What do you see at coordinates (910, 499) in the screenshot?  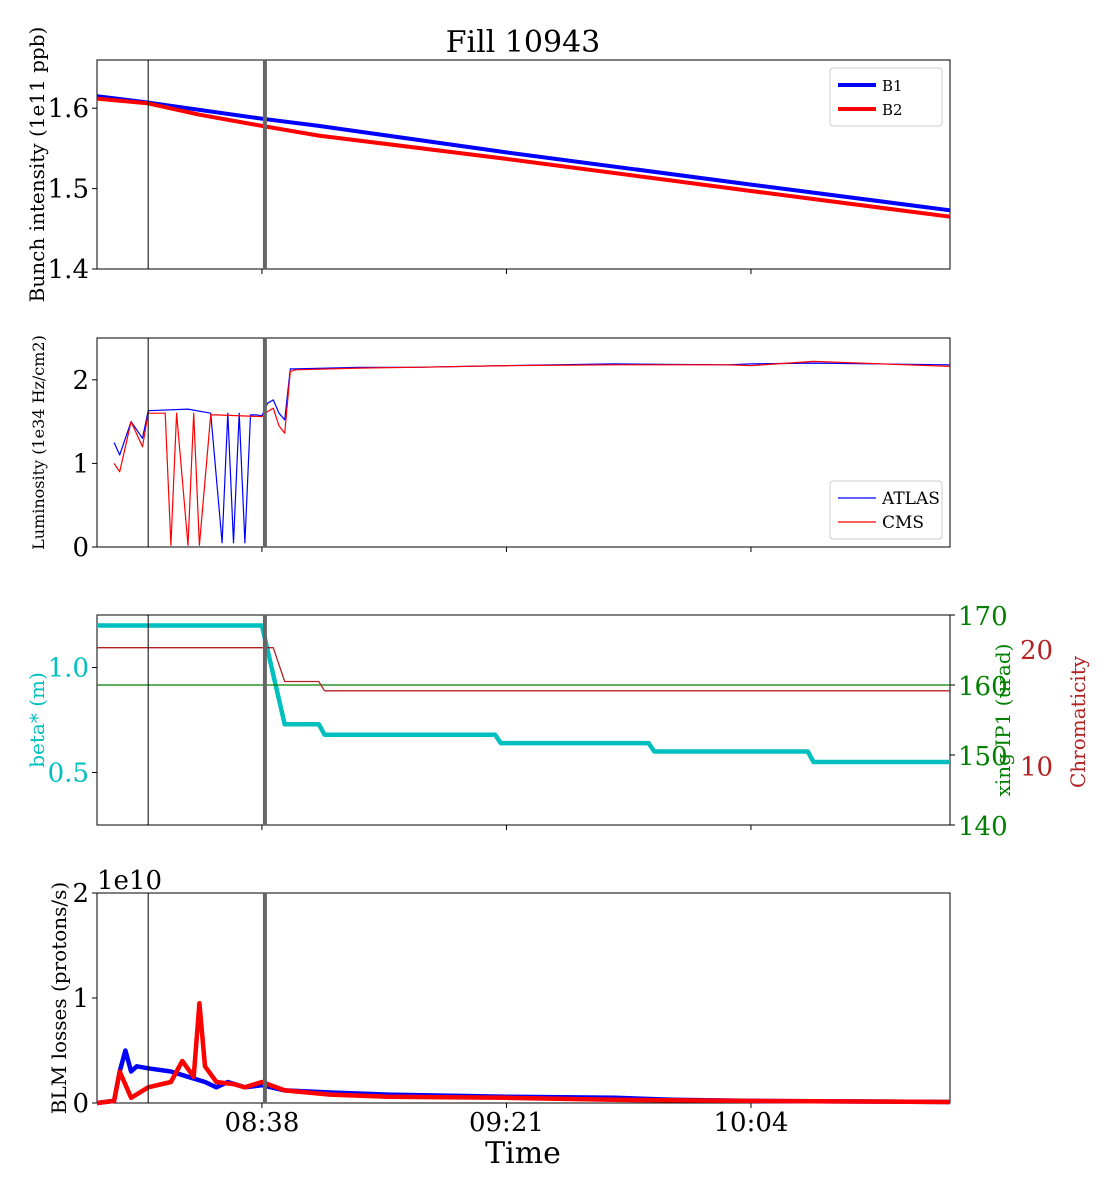 I see `legend-label: ATLAS` at bounding box center [910, 499].